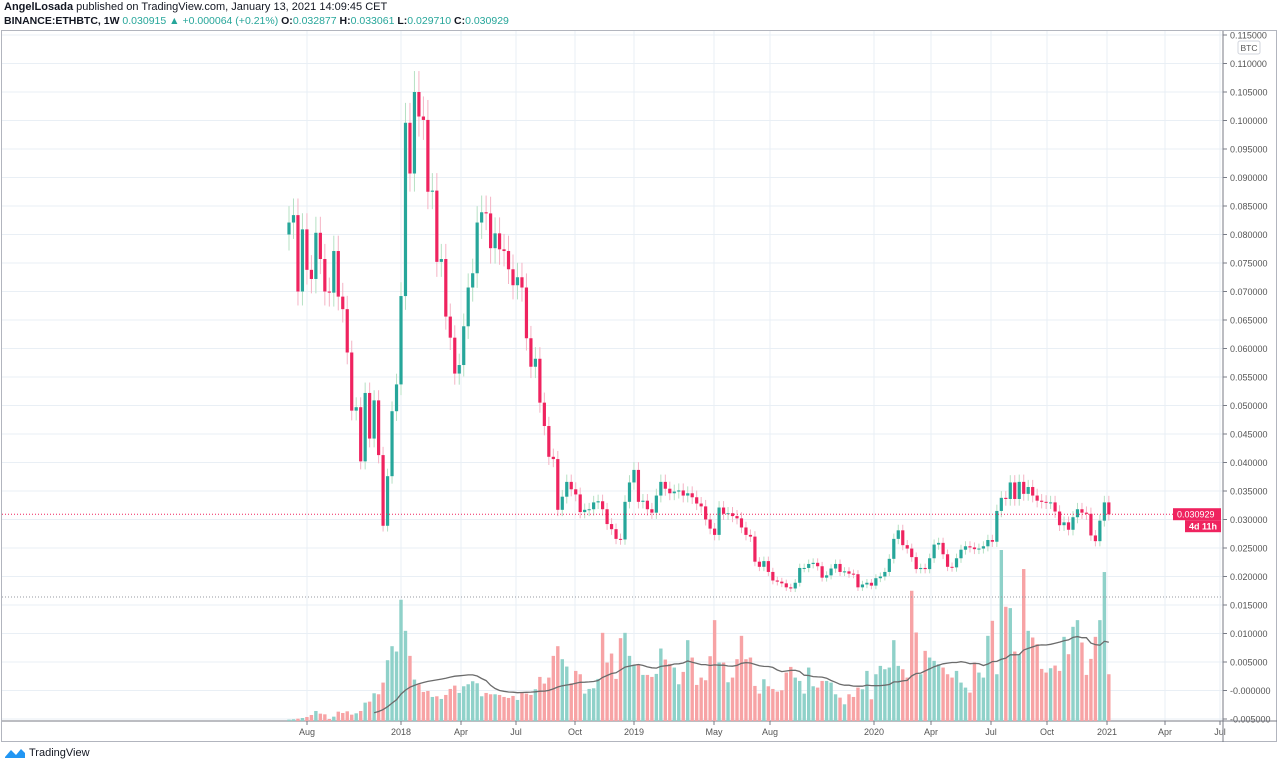 This screenshot has height=768, width=1280. I want to click on y-tick-label: 0.050000, so click(1249, 406).